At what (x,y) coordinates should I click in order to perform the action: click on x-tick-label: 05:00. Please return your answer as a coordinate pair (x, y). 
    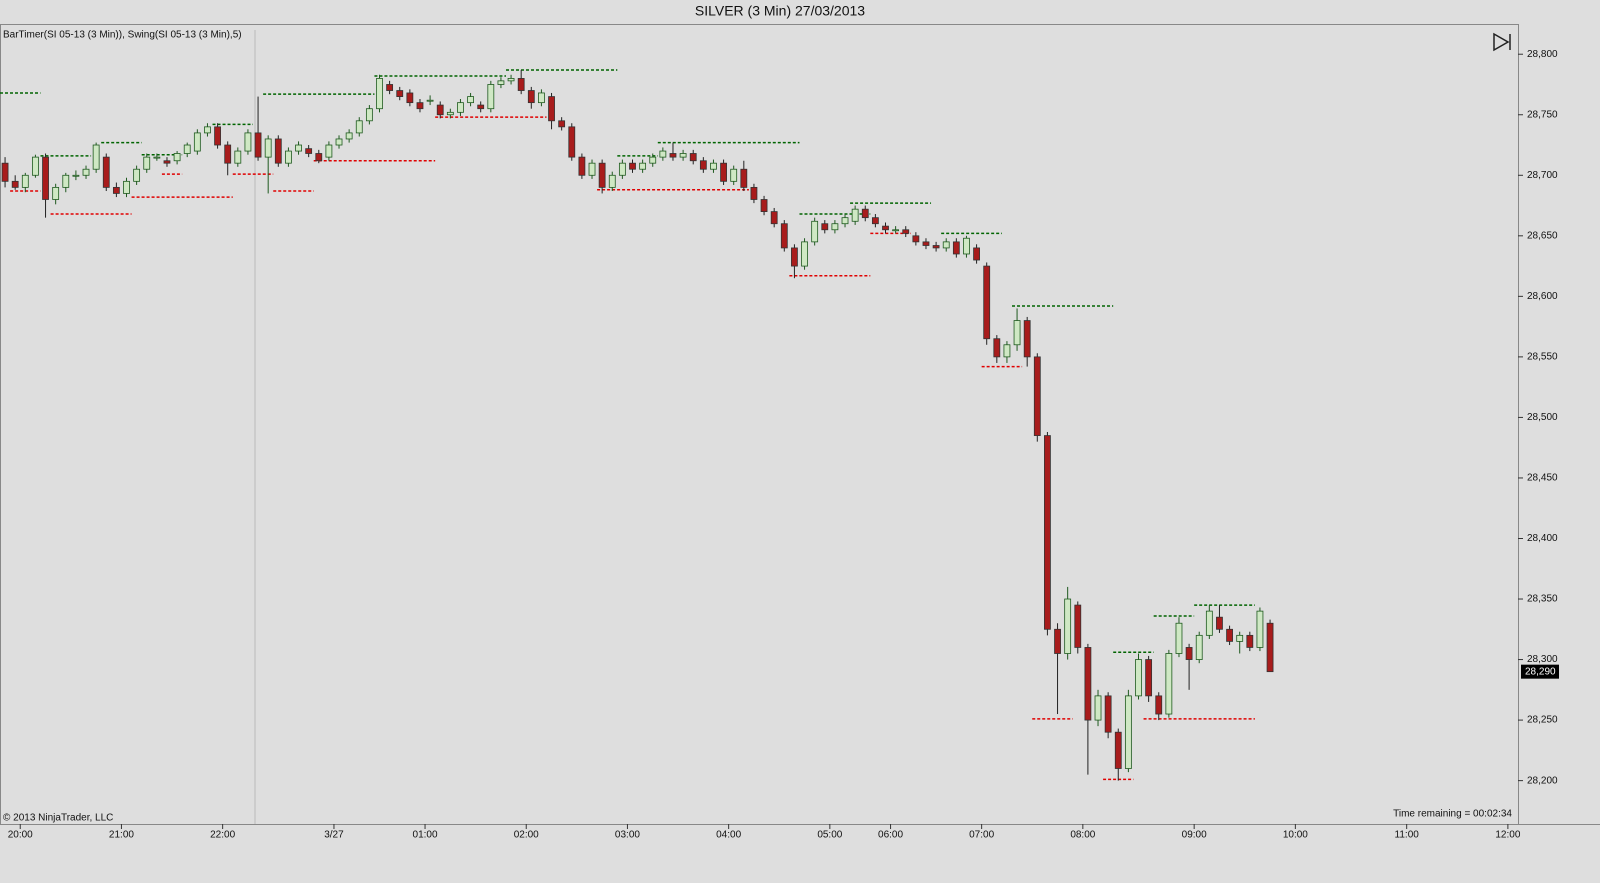
    Looking at the image, I should click on (829, 835).